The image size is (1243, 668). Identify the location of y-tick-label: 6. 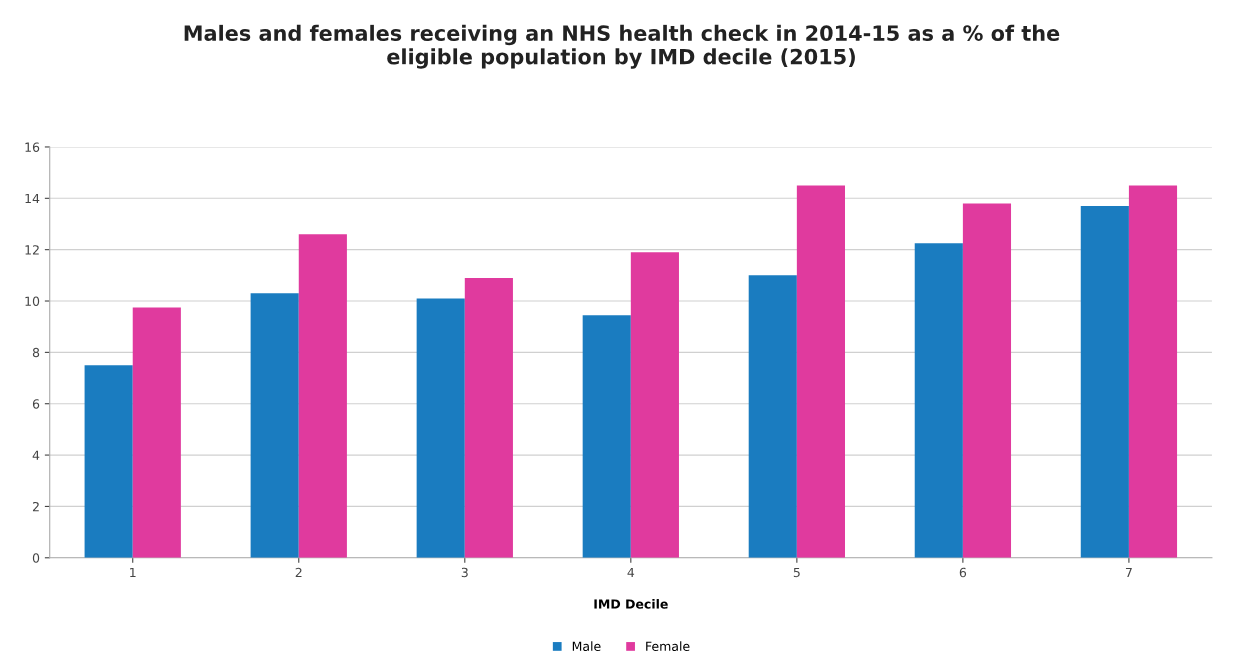
(36, 404).